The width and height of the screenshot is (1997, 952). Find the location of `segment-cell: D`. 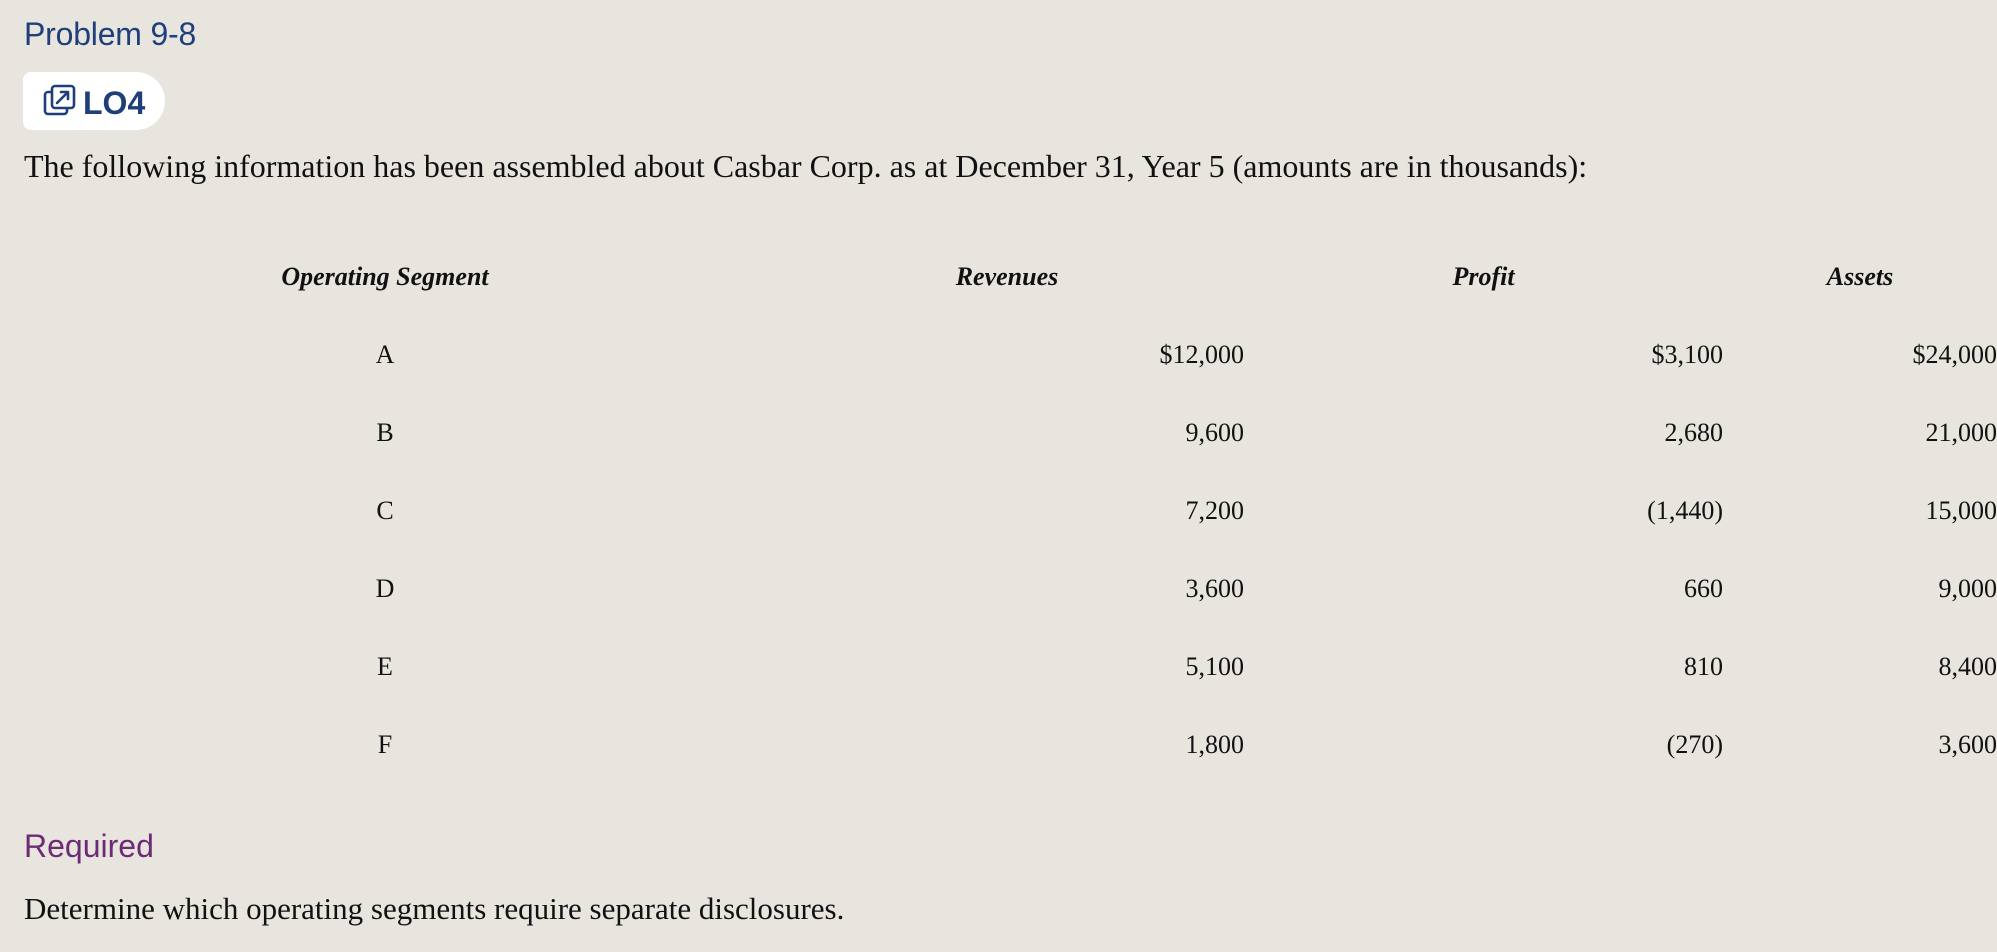

segment-cell: D is located at coordinates (385, 588).